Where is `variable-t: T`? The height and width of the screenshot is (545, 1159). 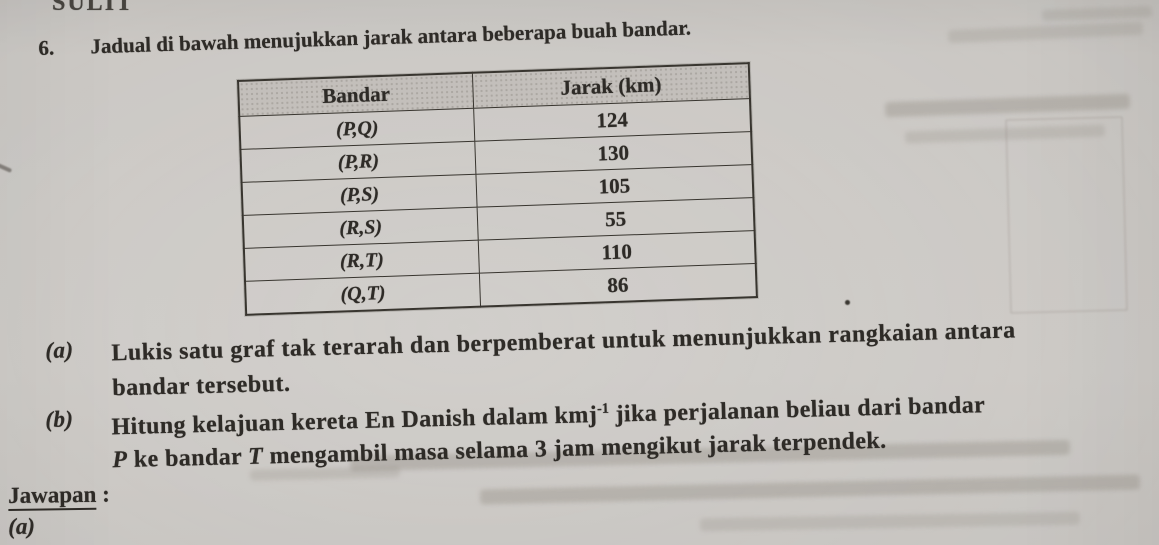
variable-t: T is located at coordinates (255, 456).